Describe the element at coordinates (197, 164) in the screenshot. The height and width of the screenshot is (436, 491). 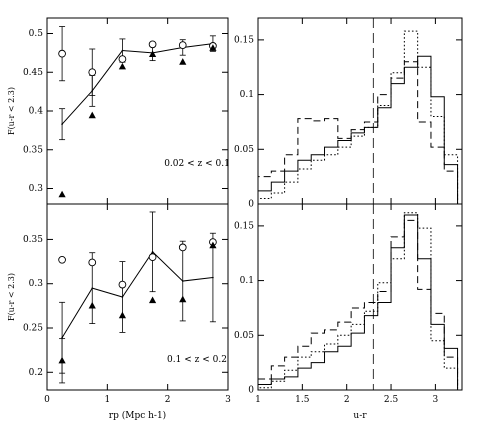
I see `redshift-annotation: 0.02 < z < 0.1` at that location.